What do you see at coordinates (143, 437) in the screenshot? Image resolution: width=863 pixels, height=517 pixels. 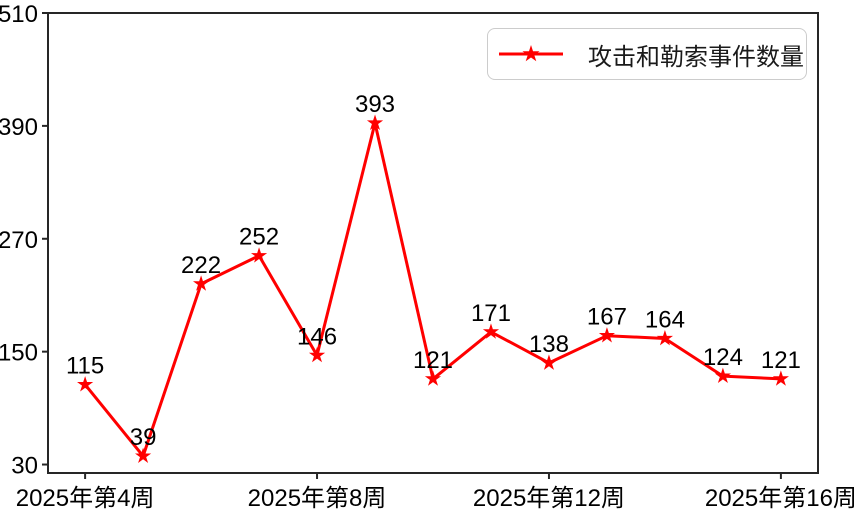 I see `data-point-label: 39` at bounding box center [143, 437].